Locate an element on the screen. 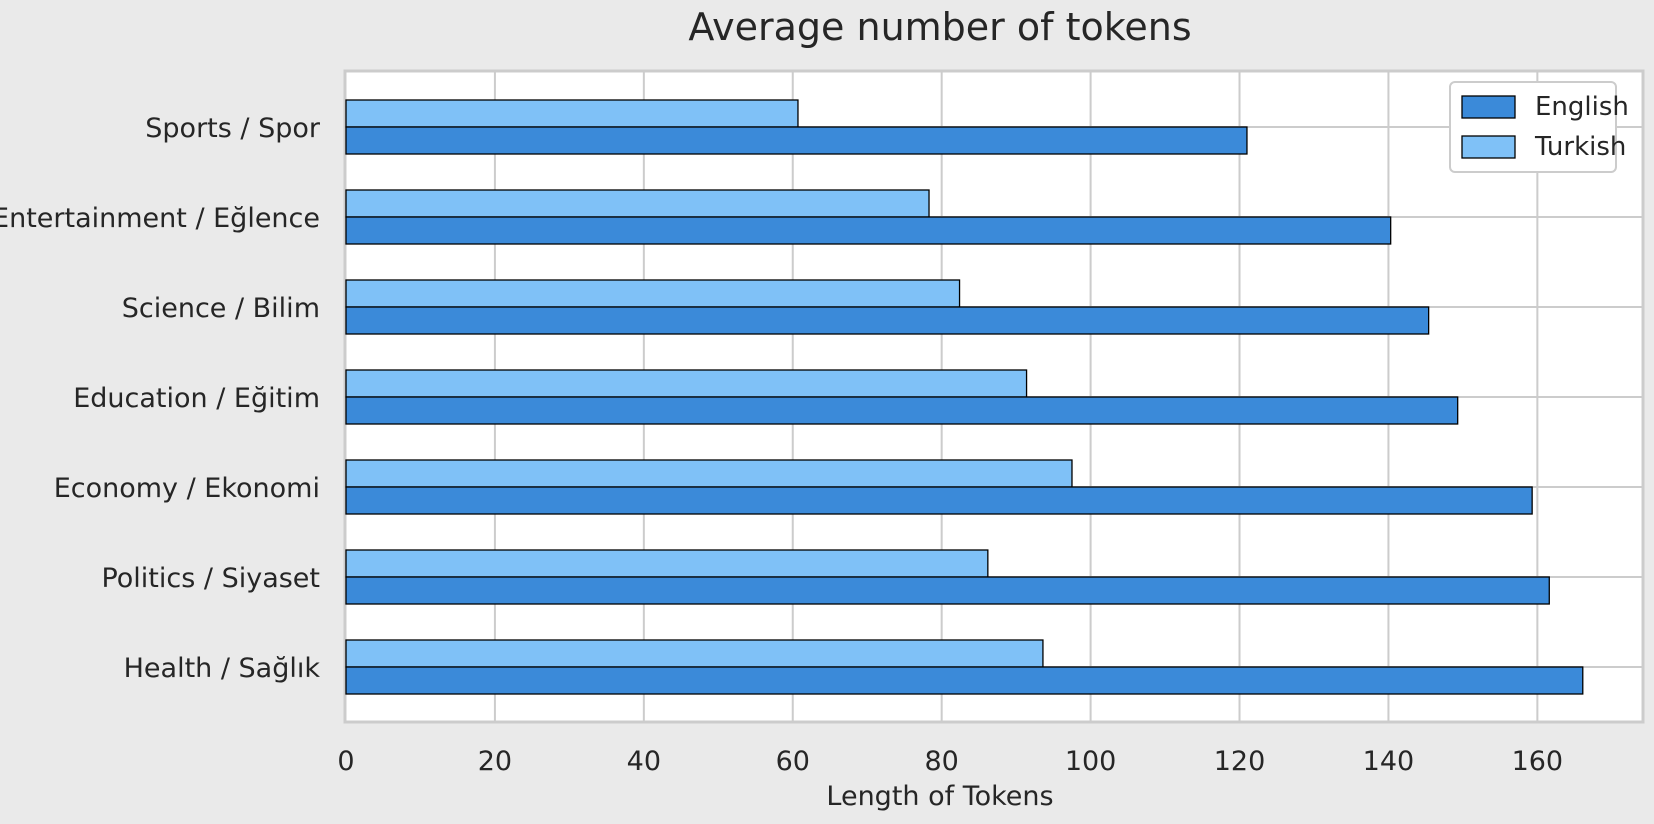 The image size is (1654, 824). legend-label: Turkish is located at coordinates (1580, 147).